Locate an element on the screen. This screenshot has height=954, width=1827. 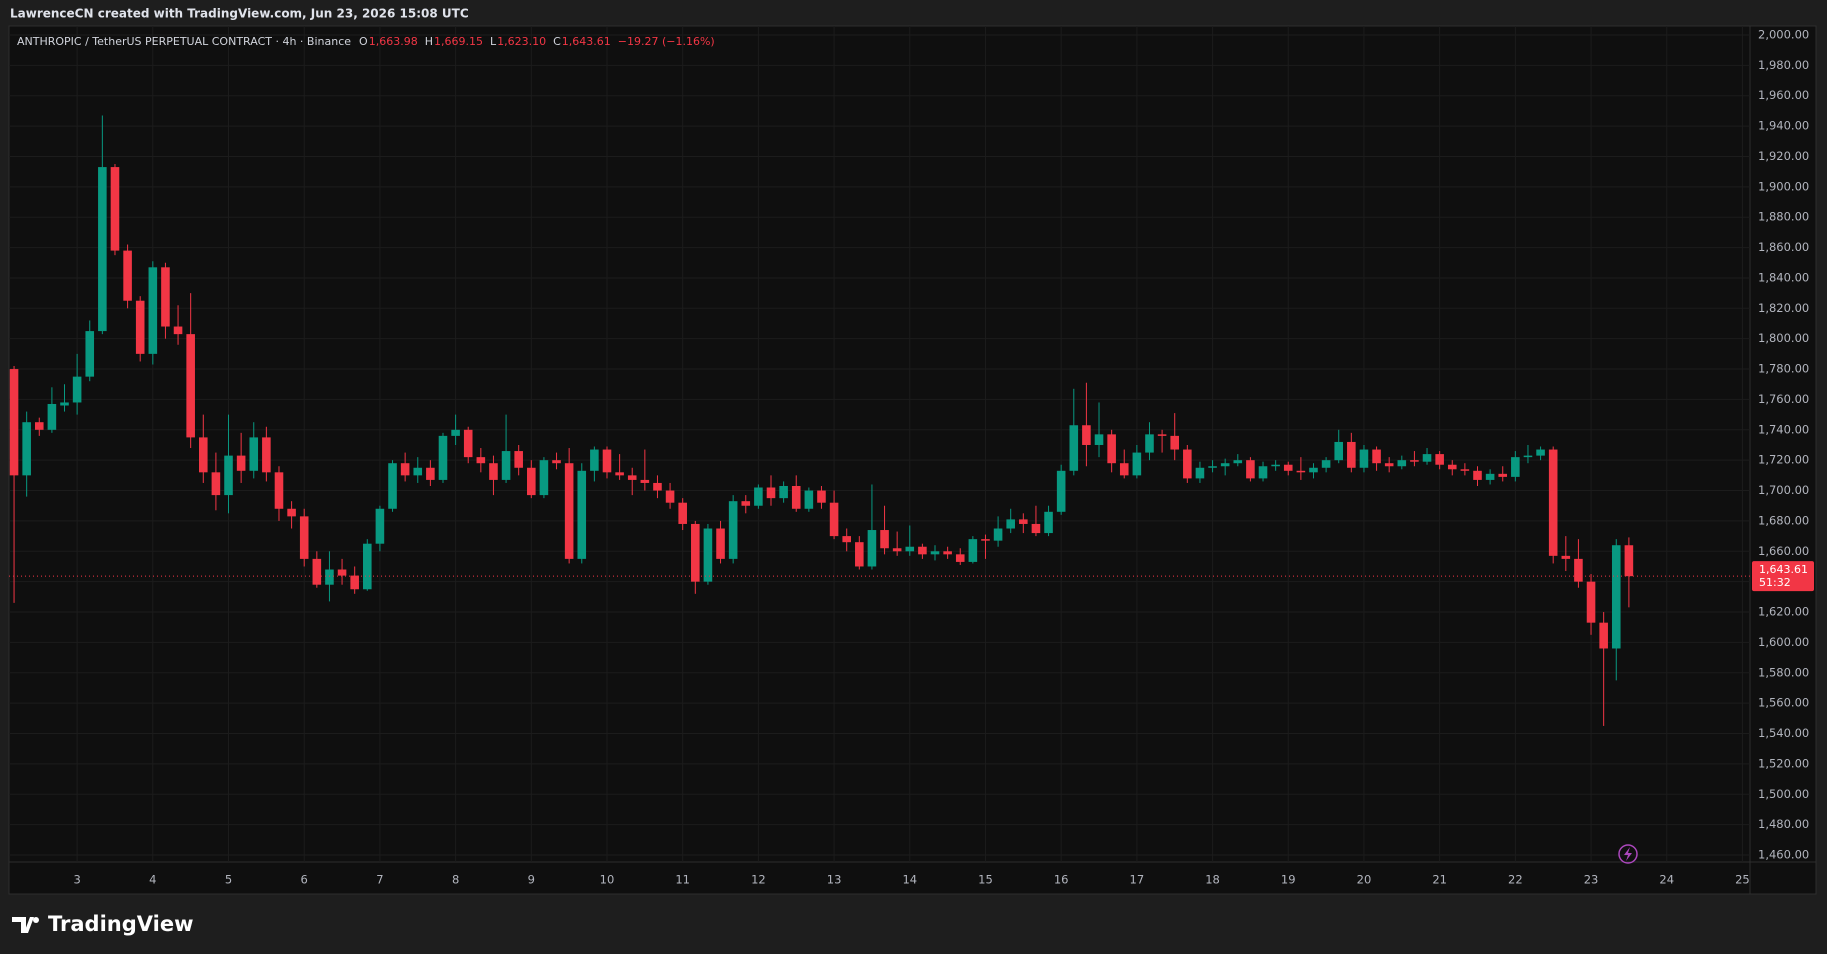
x-tick-label: 15 is located at coordinates (985, 880).